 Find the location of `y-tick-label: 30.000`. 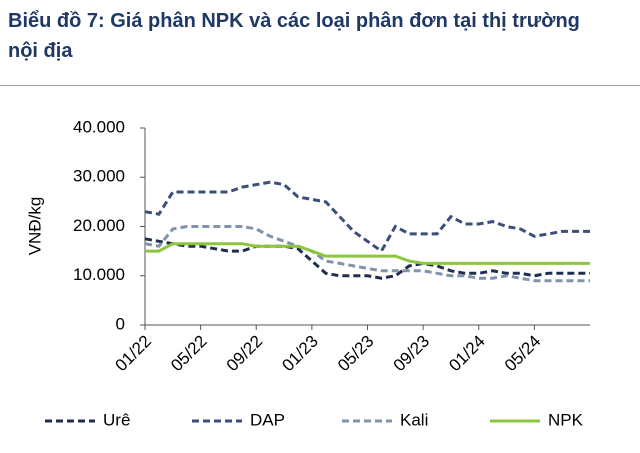

y-tick-label: 30.000 is located at coordinates (99, 176).